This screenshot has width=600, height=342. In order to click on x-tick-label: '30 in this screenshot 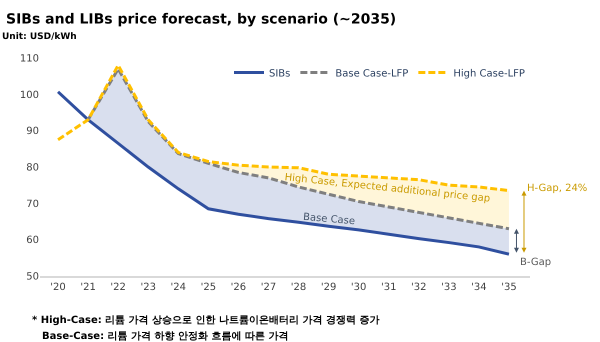, I will do `click(358, 287)`.